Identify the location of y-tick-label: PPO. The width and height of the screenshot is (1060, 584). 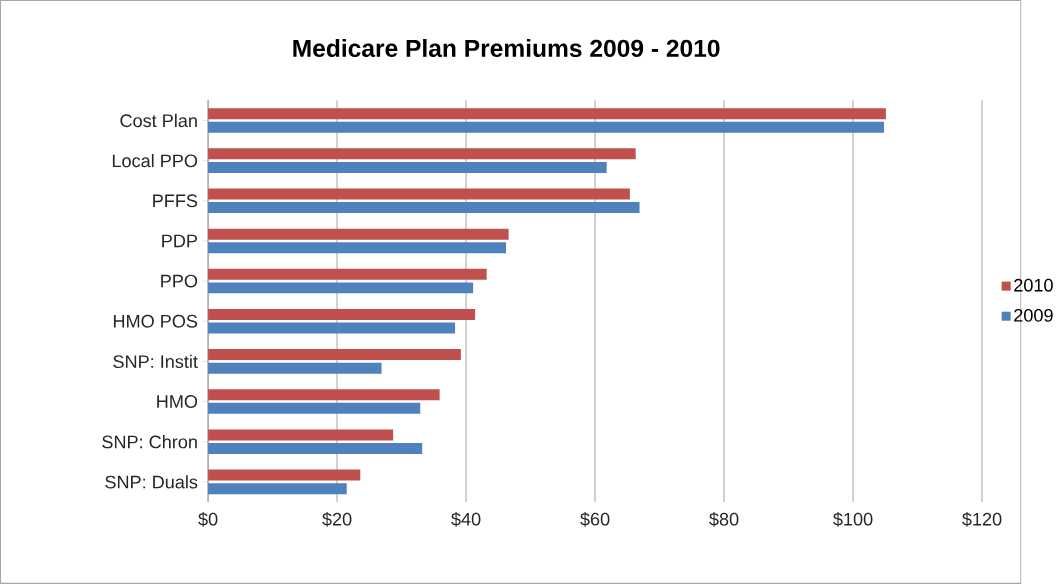
(179, 281).